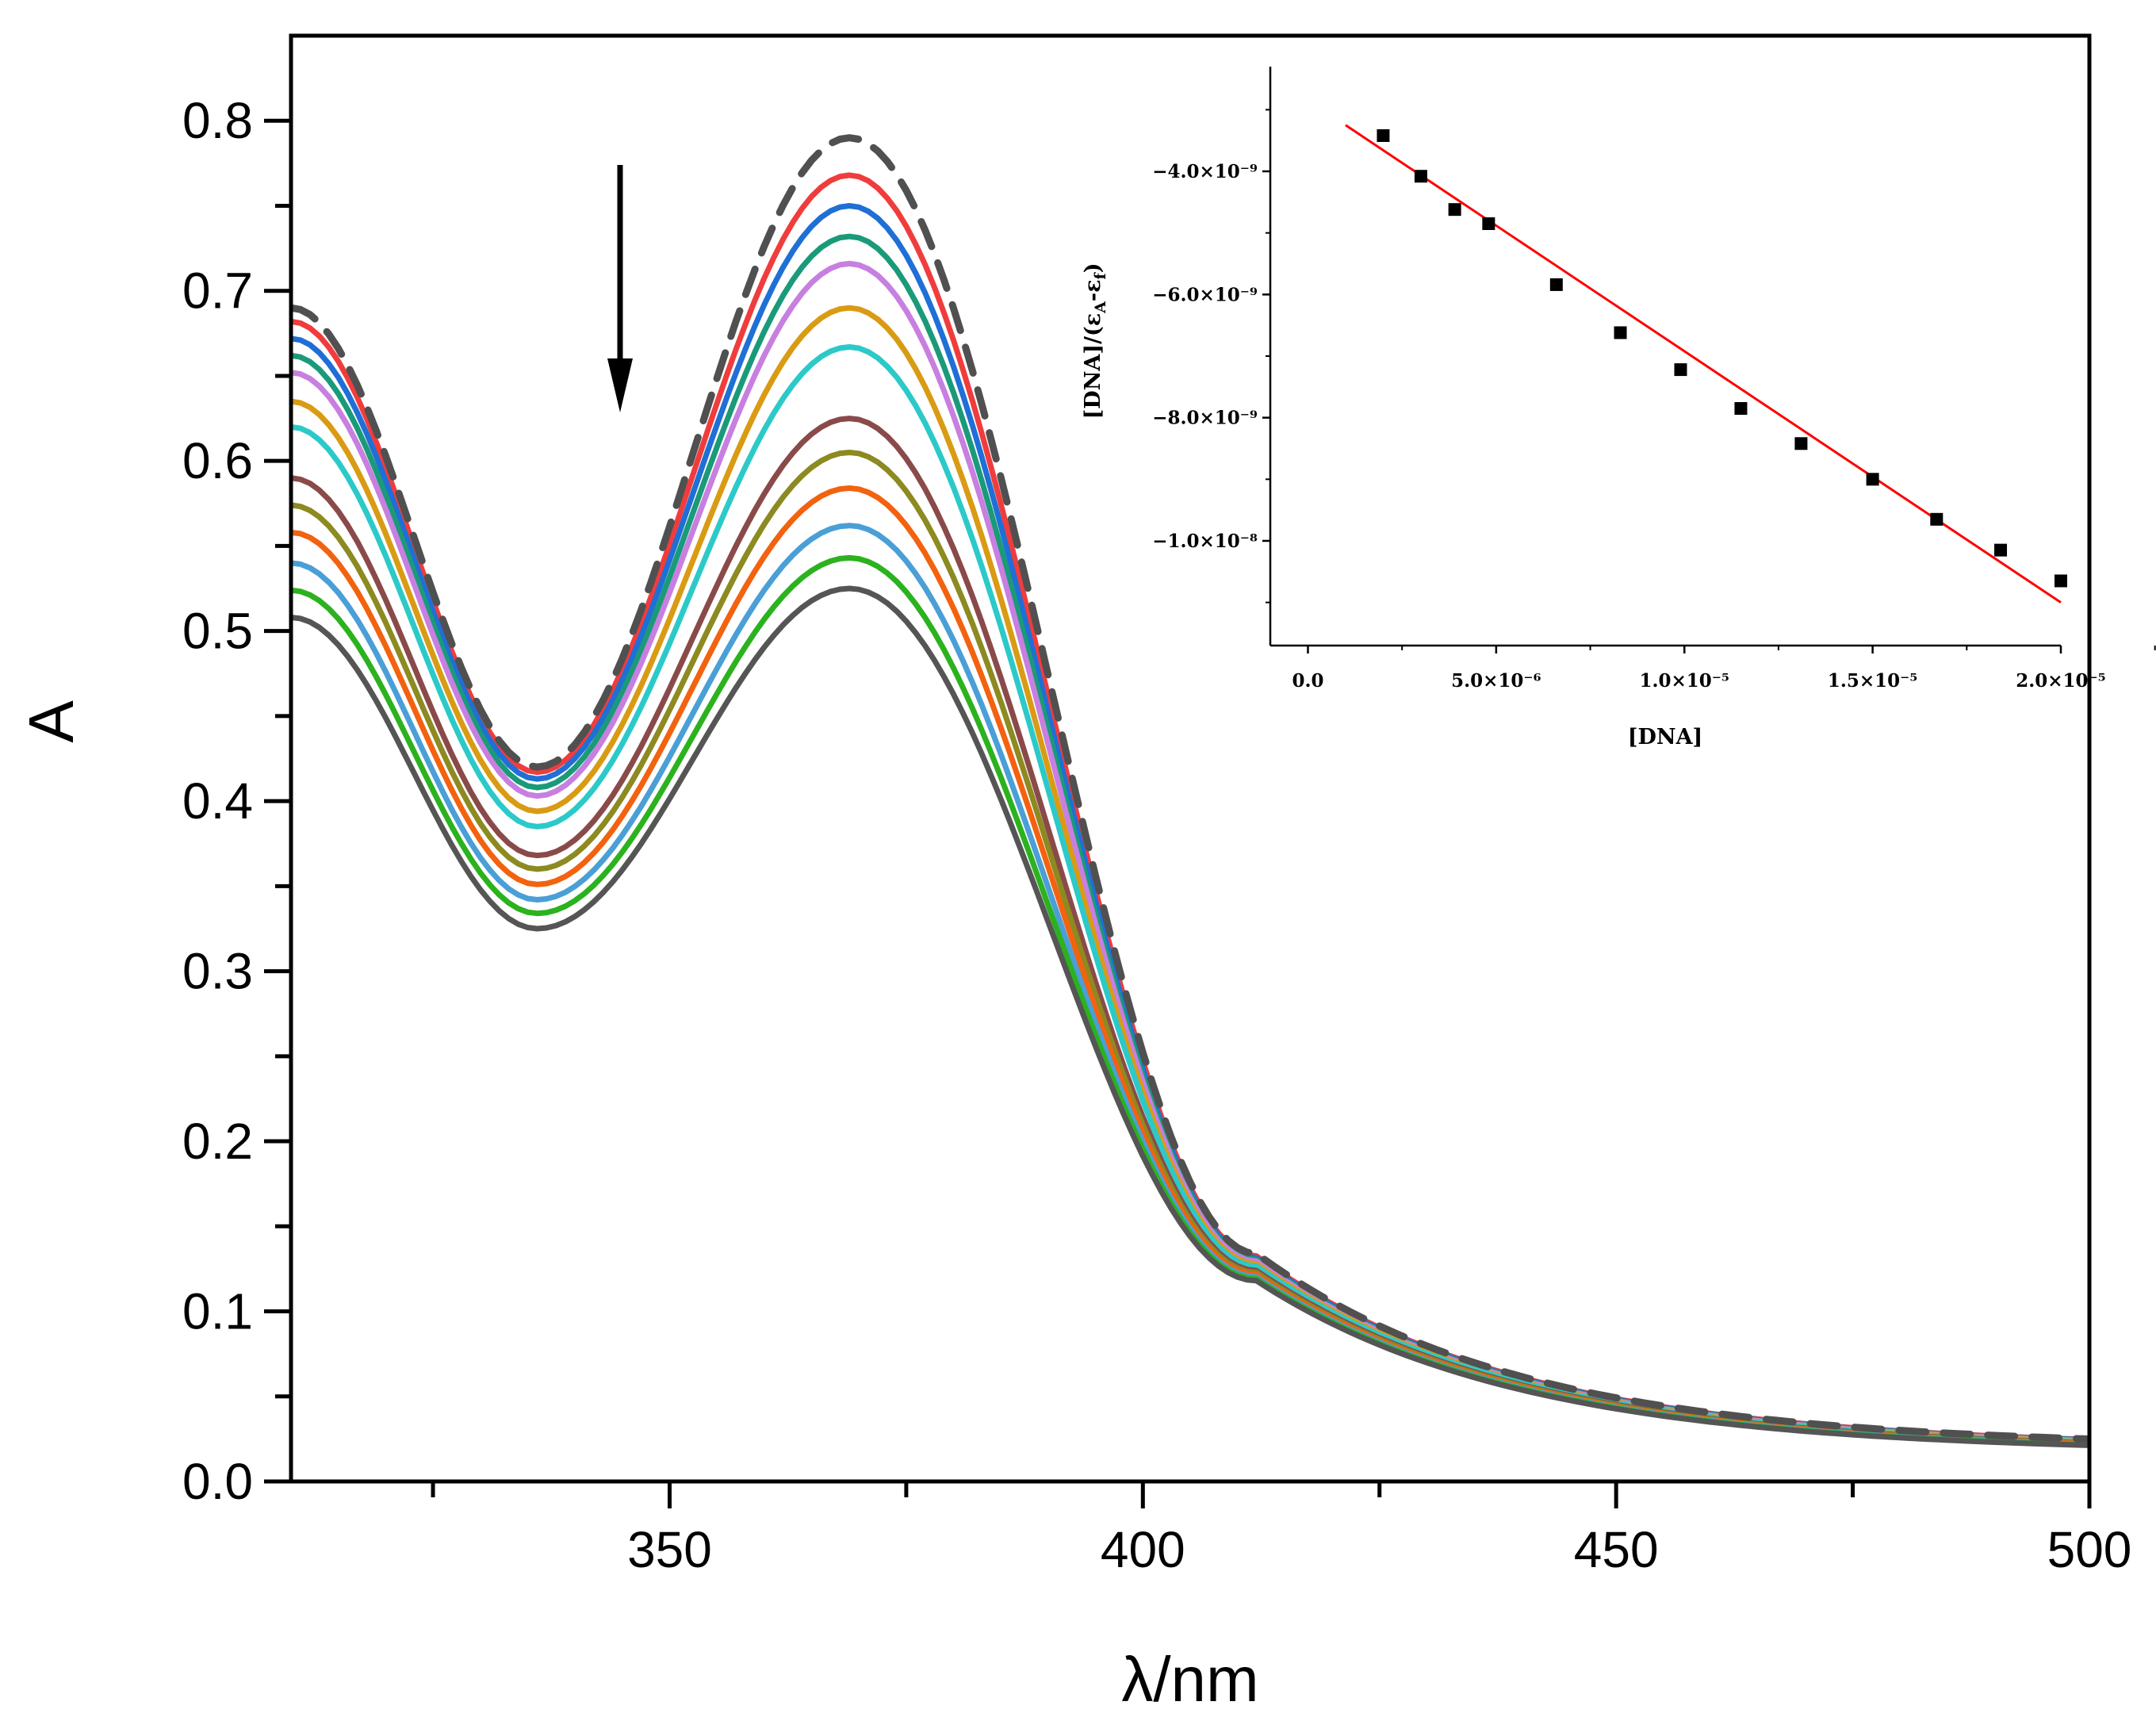 The image size is (2156, 1717). What do you see at coordinates (1205, 172) in the screenshot?
I see `inset-y-tick-label: −4.0×10⁻⁹` at bounding box center [1205, 172].